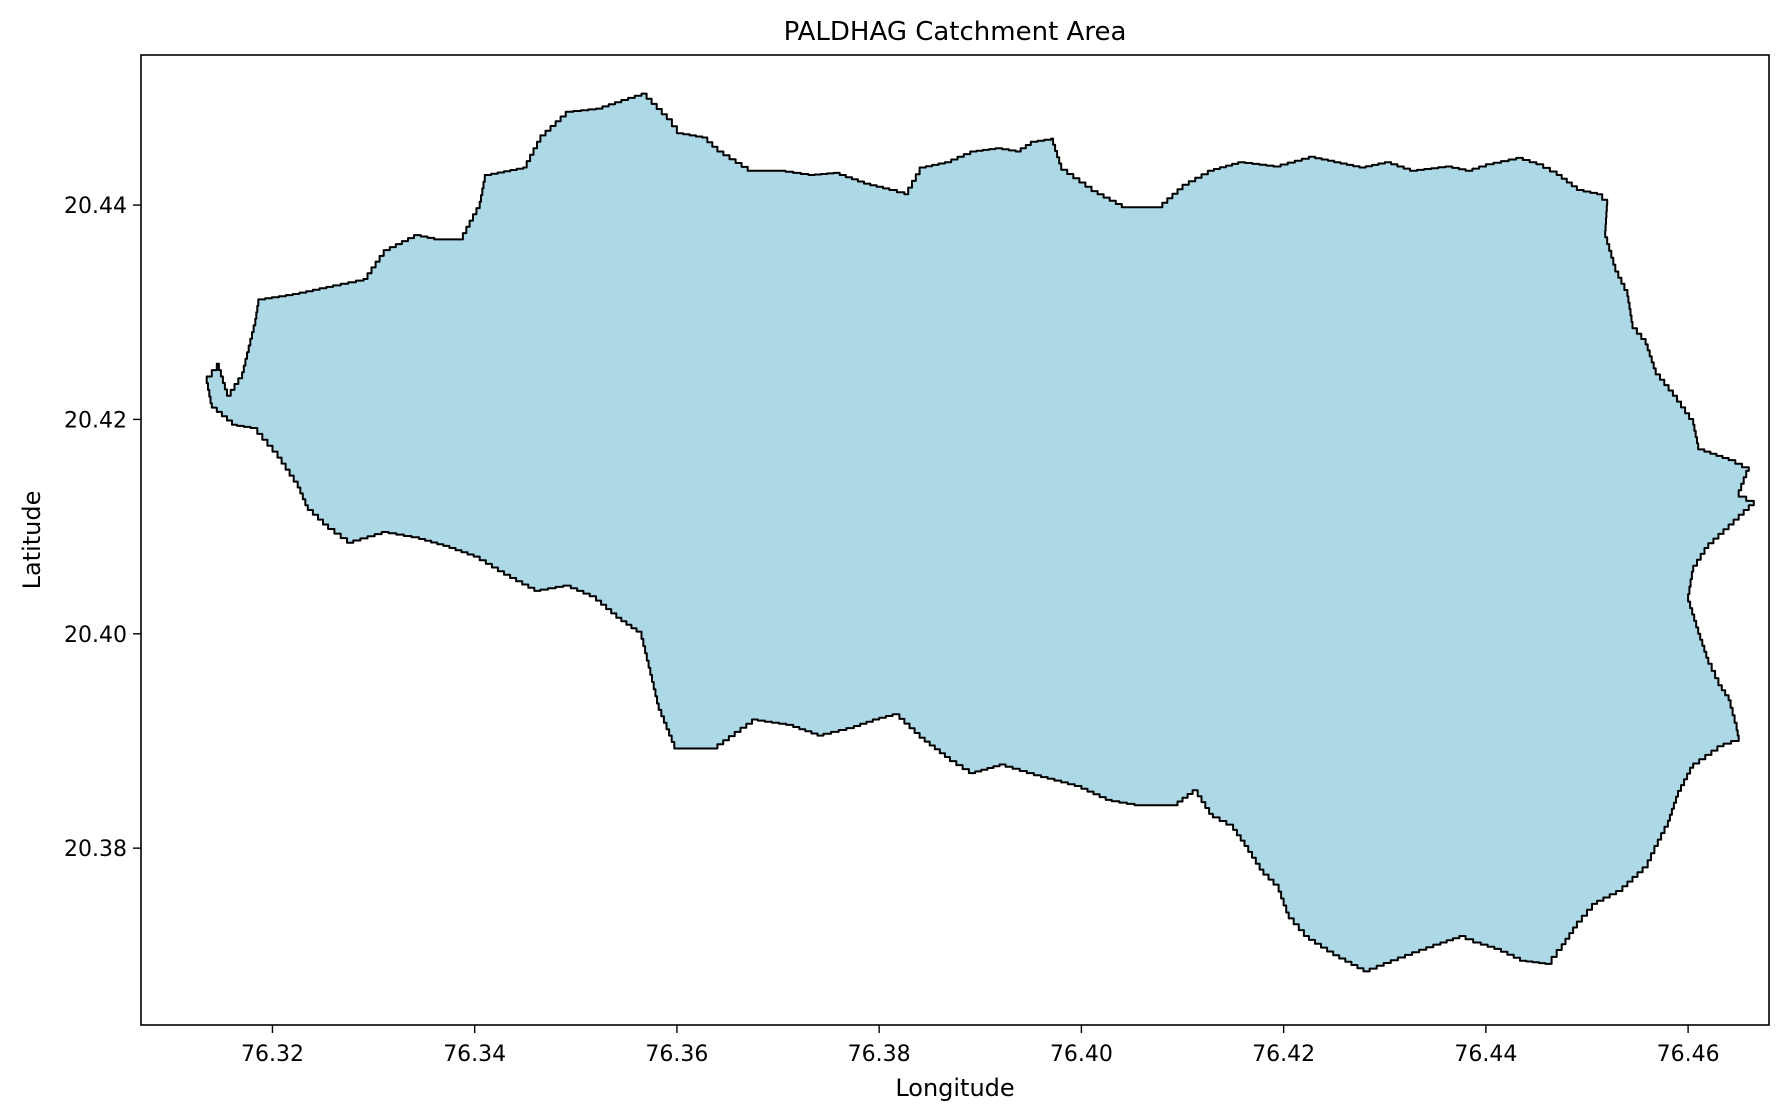 This screenshot has height=1114, width=1781. What do you see at coordinates (1485, 1054) in the screenshot?
I see `x-tick-label: 76.44` at bounding box center [1485, 1054].